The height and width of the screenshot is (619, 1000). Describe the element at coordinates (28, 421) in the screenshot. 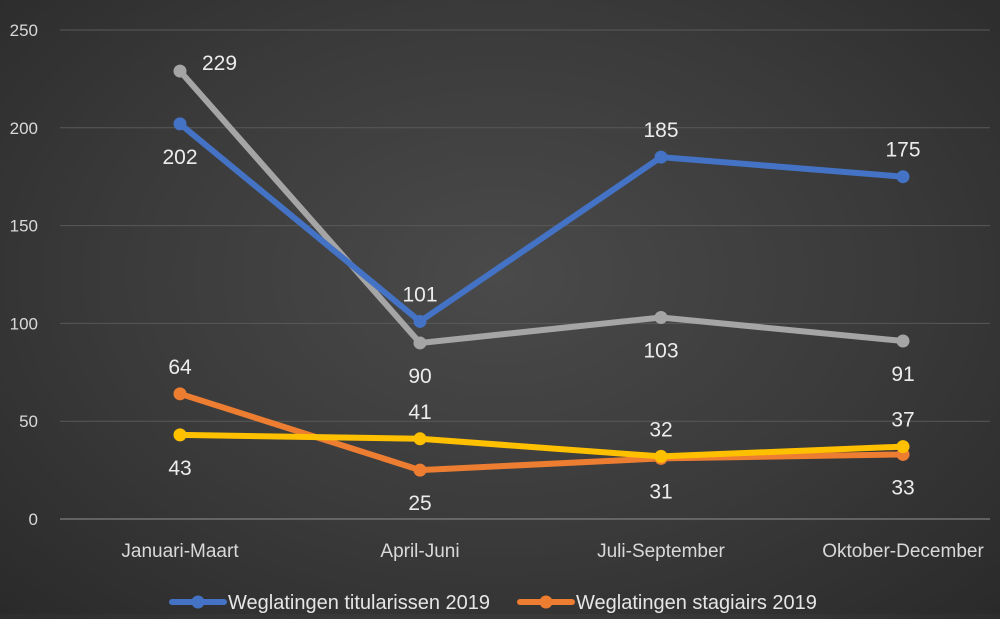

I see `y-tick-label: 50` at that location.